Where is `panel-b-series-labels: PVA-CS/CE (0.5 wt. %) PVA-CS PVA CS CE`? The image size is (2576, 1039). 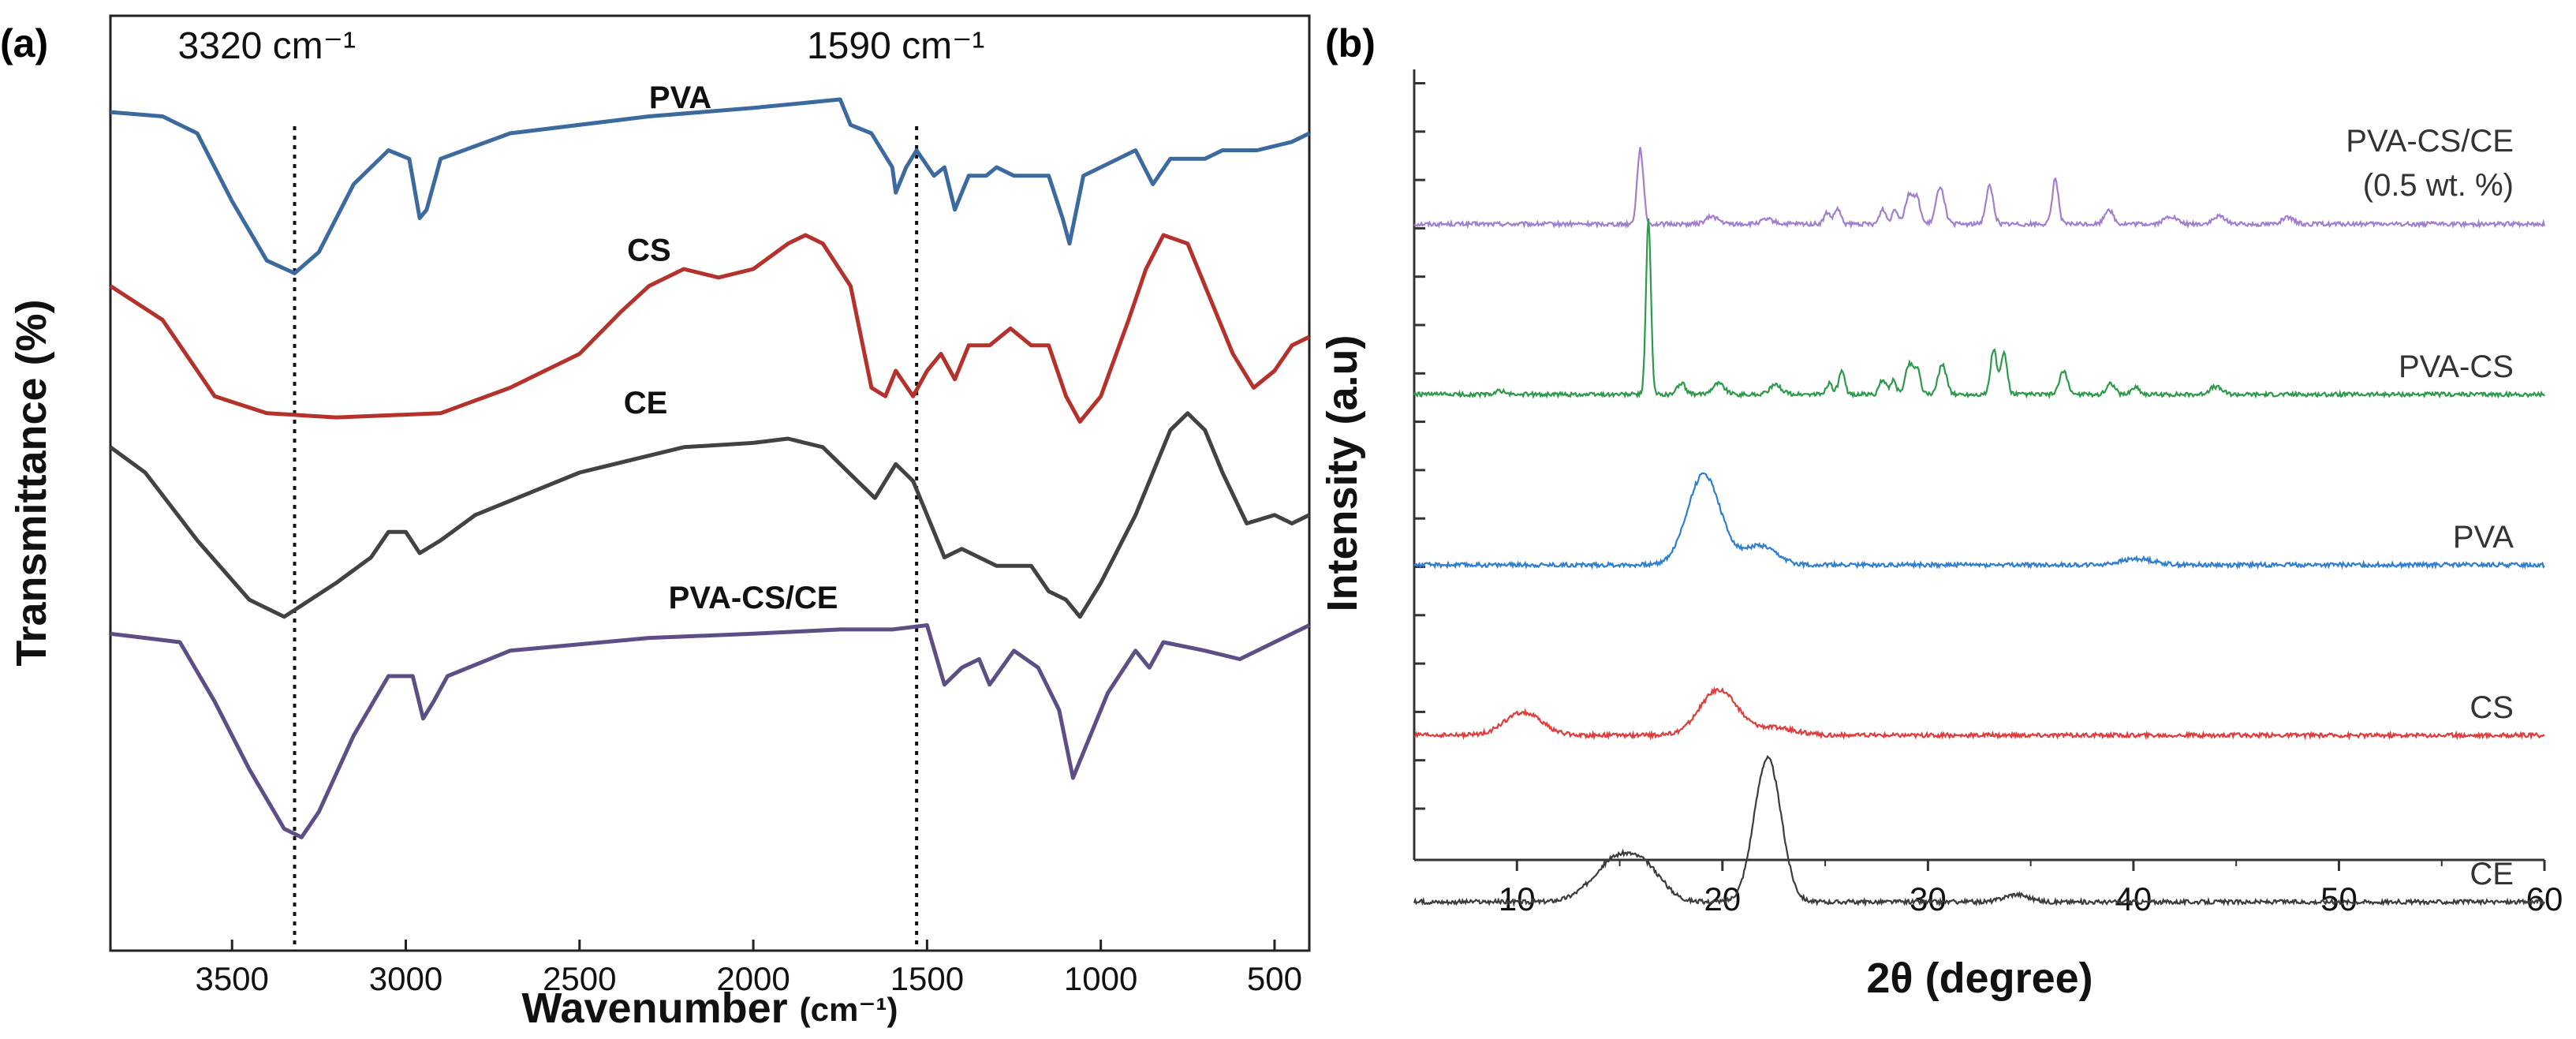 panel-b-series-labels: PVA-CS/CE (0.5 wt. %) PVA-CS PVA CS CE is located at coordinates (2430, 507).